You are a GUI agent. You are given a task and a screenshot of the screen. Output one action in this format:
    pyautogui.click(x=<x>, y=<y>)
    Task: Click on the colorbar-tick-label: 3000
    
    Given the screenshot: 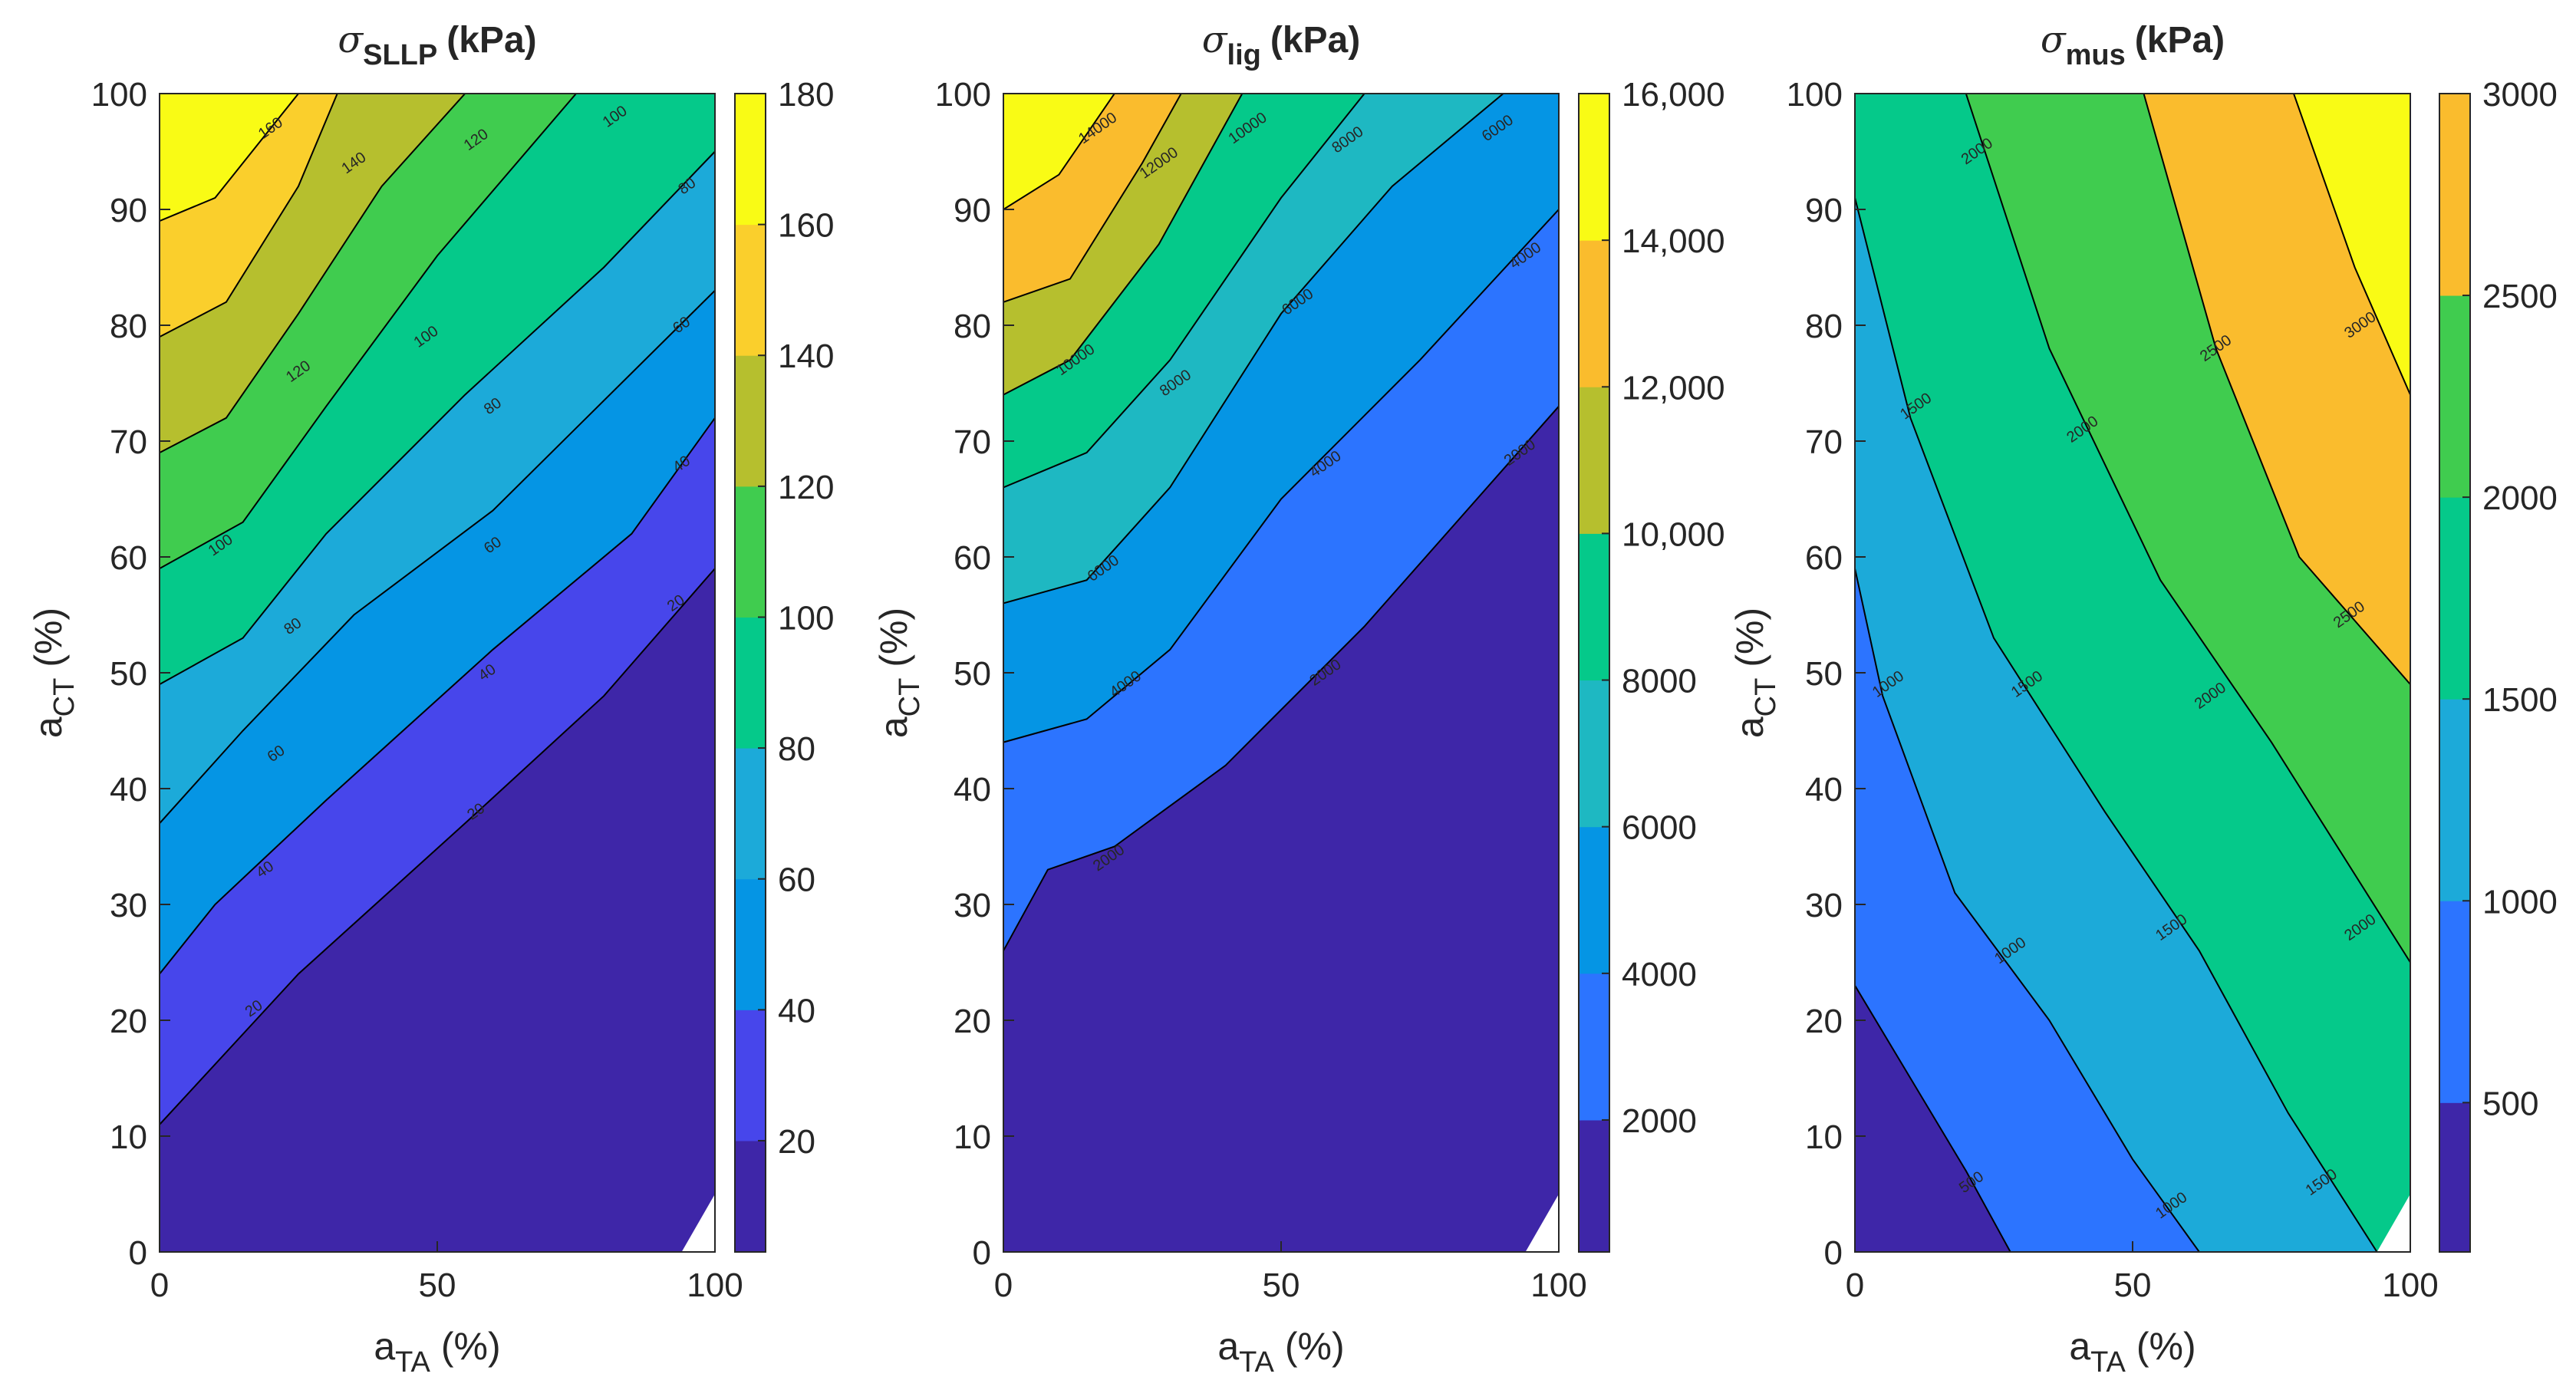 What is the action you would take?
    pyautogui.click(x=2520, y=95)
    